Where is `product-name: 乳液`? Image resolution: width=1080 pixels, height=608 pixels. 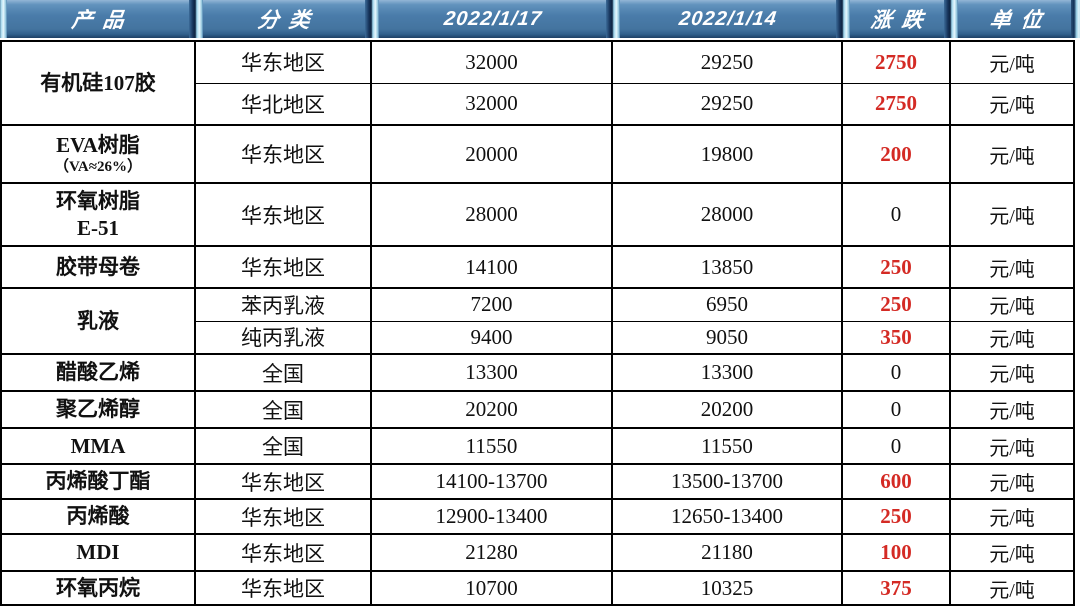
product-name: 乳液 is located at coordinates (98, 320).